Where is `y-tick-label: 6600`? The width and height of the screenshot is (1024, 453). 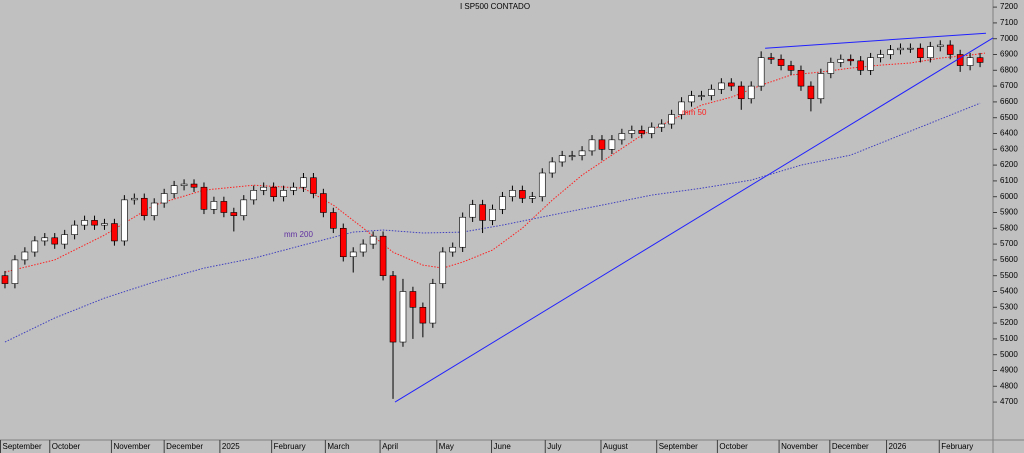
y-tick-label: 6600 is located at coordinates (1009, 101).